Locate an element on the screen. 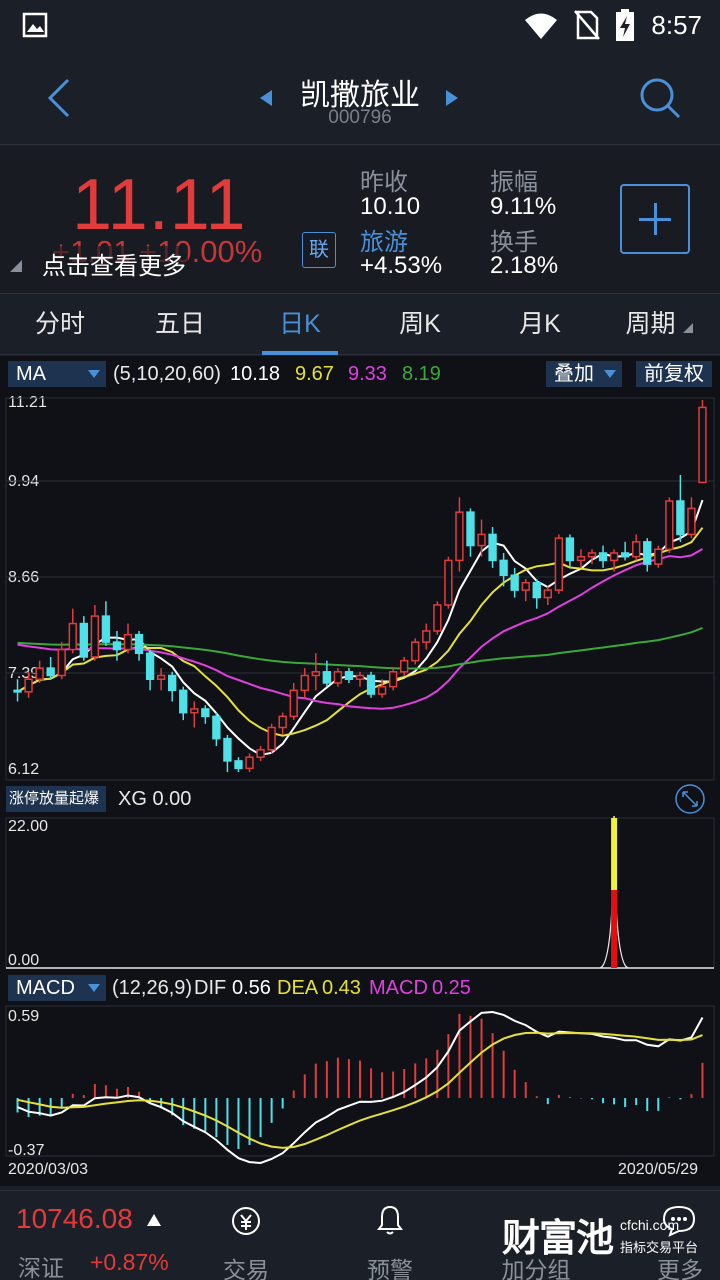  prev-close-label: 昨收 is located at coordinates (384, 182).